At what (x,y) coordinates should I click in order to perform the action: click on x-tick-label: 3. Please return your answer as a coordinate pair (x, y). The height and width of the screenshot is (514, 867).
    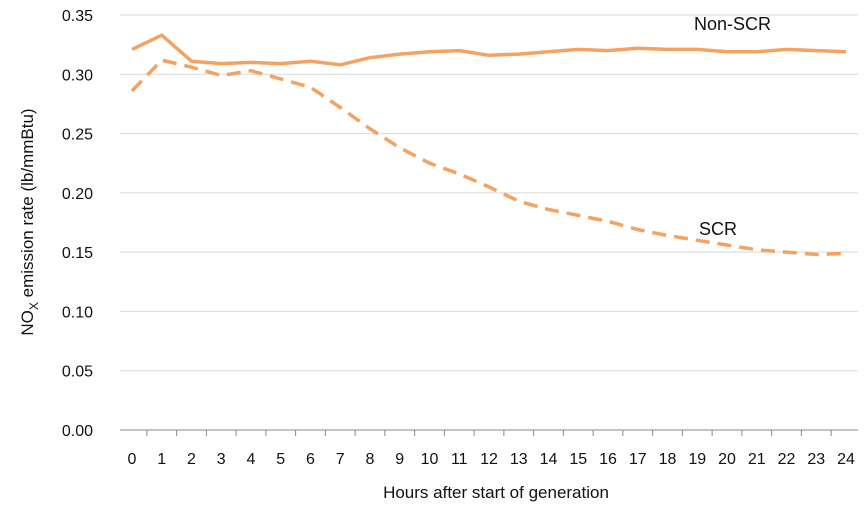
    Looking at the image, I should click on (221, 459).